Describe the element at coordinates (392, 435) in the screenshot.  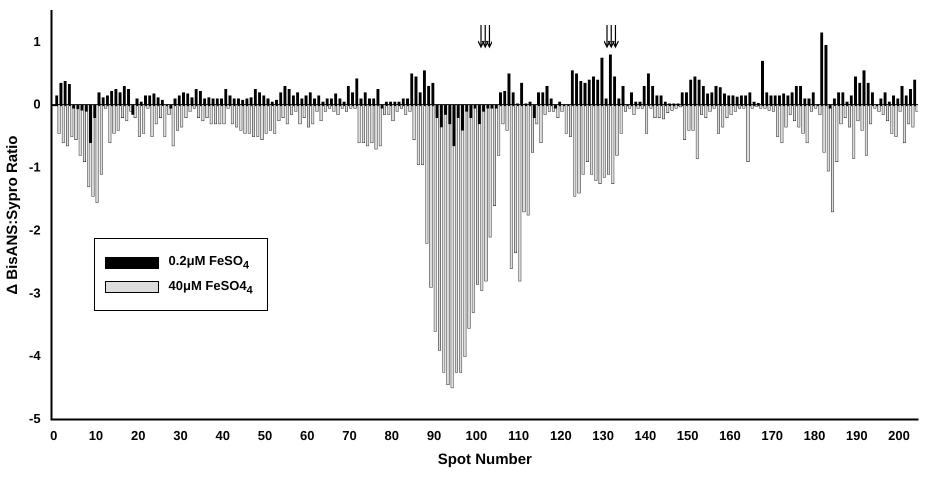
I see `x-tick-label: 80` at that location.